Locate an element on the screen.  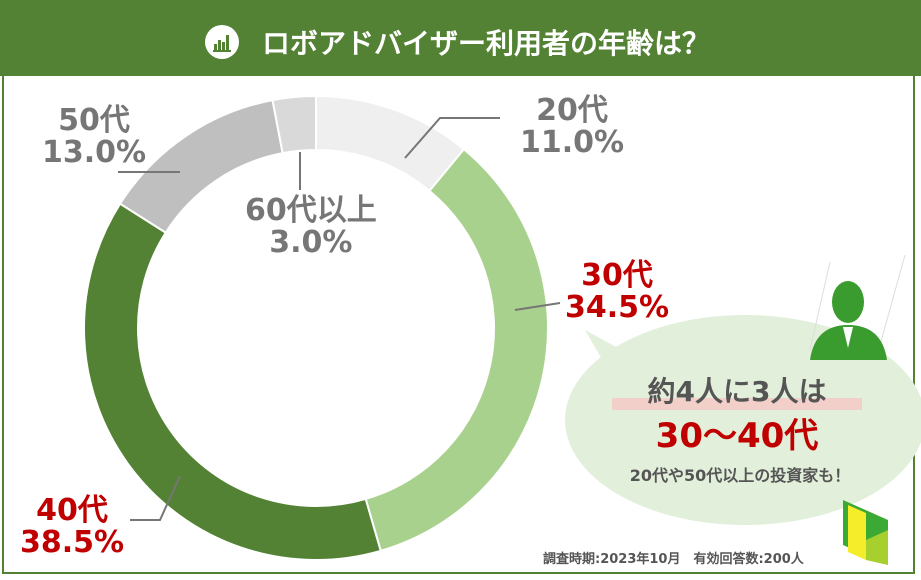
label-40s: 40代 38.5% is located at coordinates (72, 526).